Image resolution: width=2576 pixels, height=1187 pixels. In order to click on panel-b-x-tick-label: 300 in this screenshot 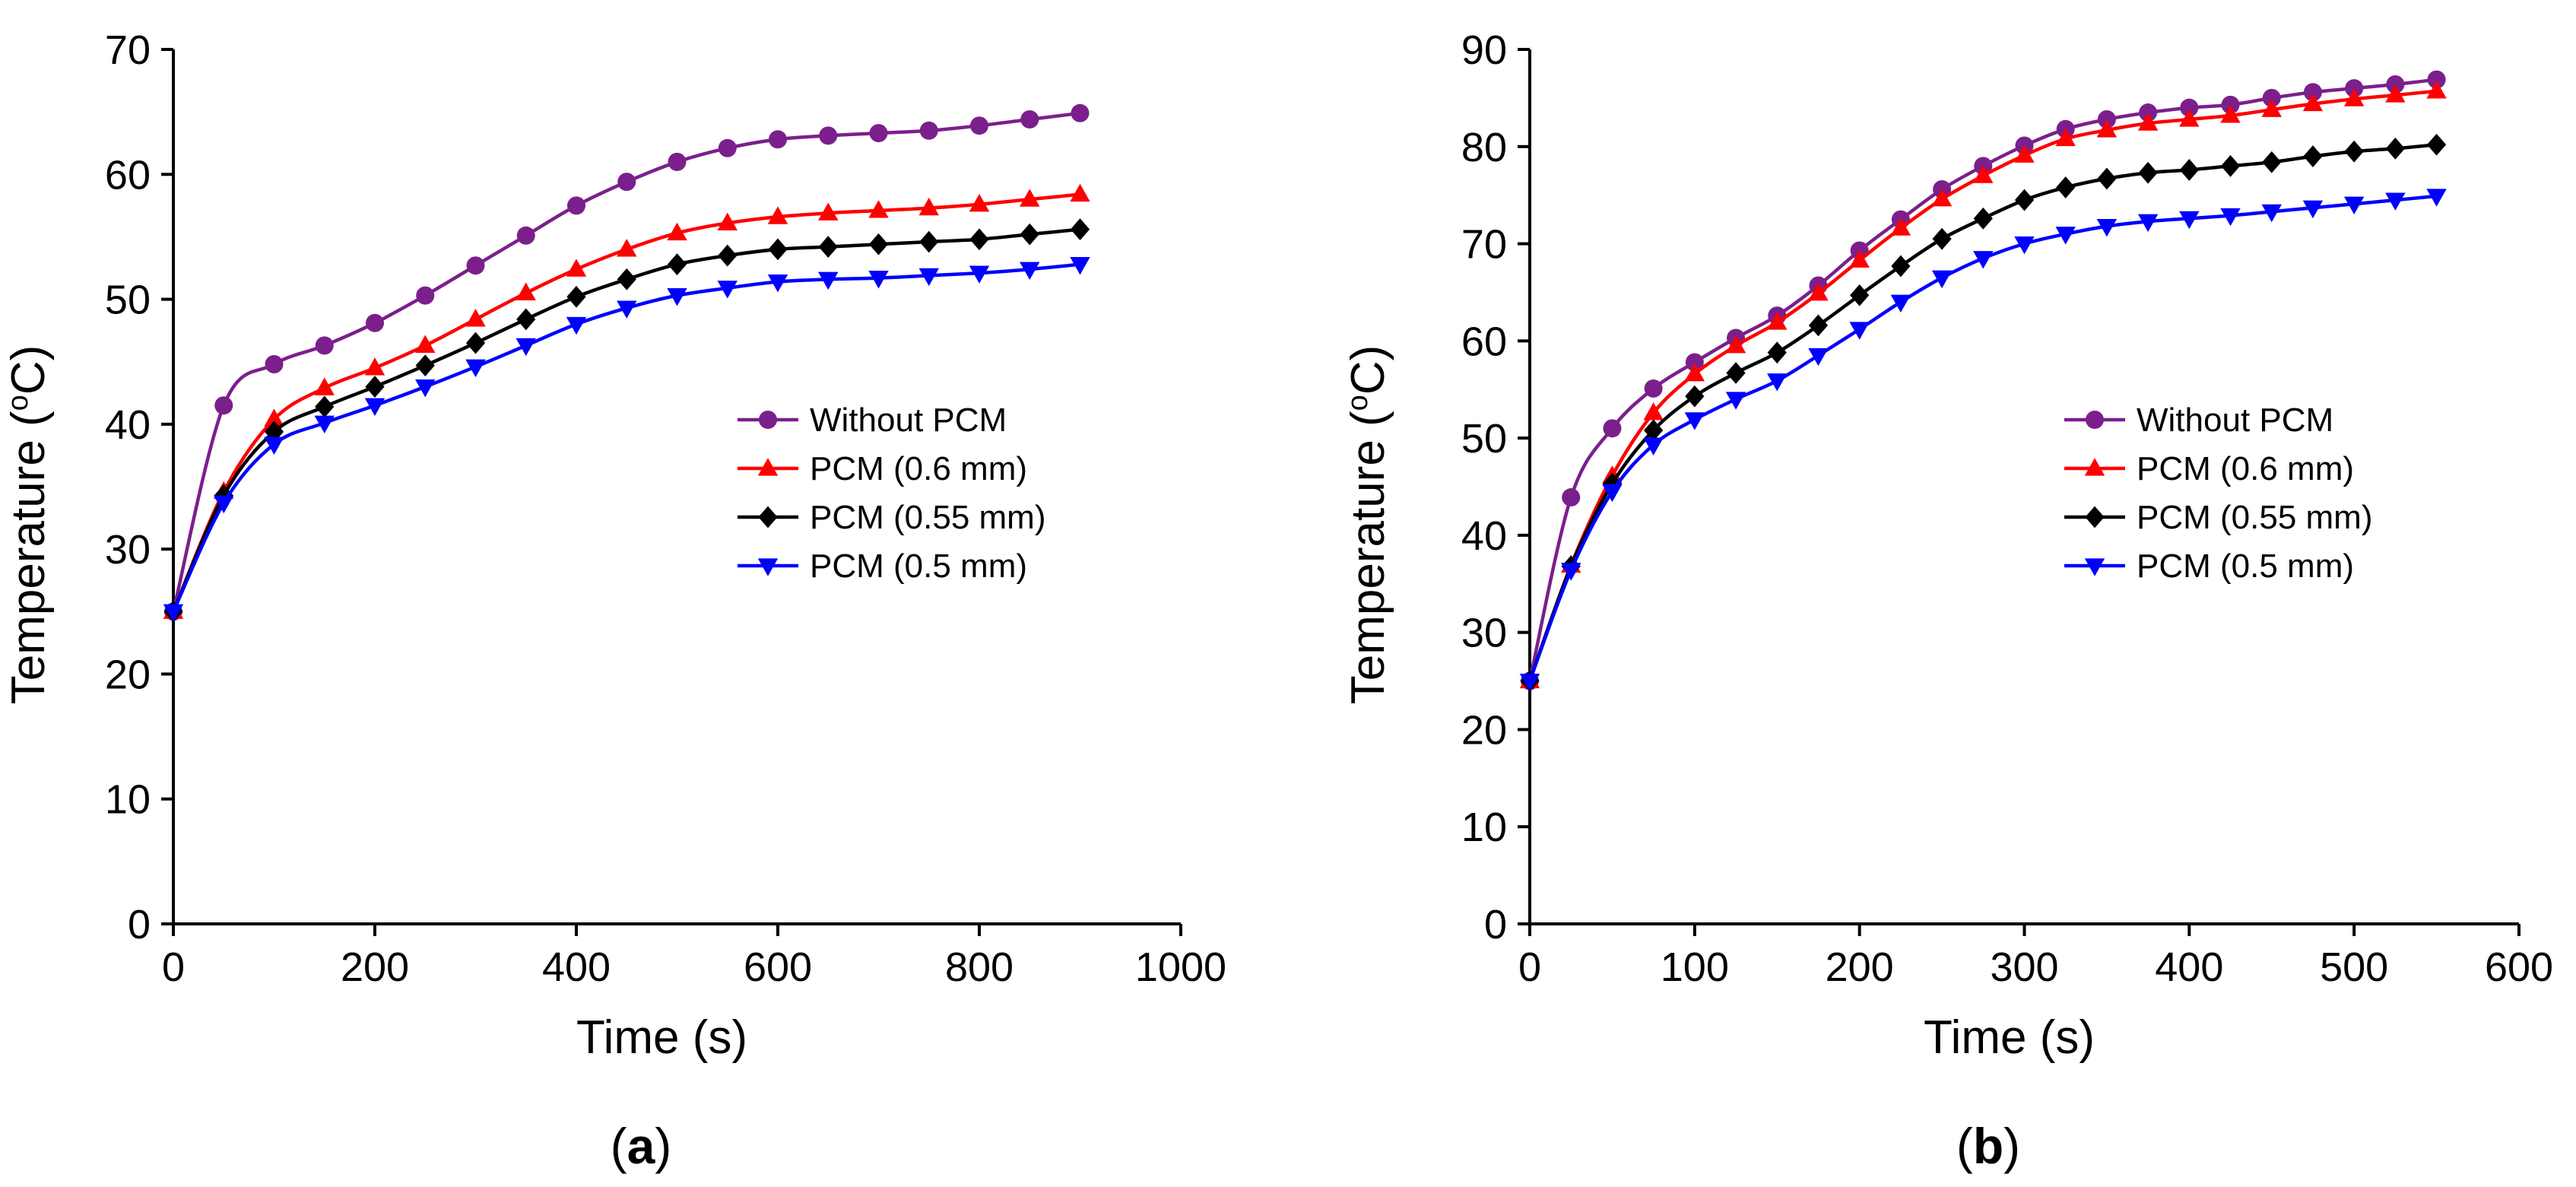, I will do `click(2024, 967)`.